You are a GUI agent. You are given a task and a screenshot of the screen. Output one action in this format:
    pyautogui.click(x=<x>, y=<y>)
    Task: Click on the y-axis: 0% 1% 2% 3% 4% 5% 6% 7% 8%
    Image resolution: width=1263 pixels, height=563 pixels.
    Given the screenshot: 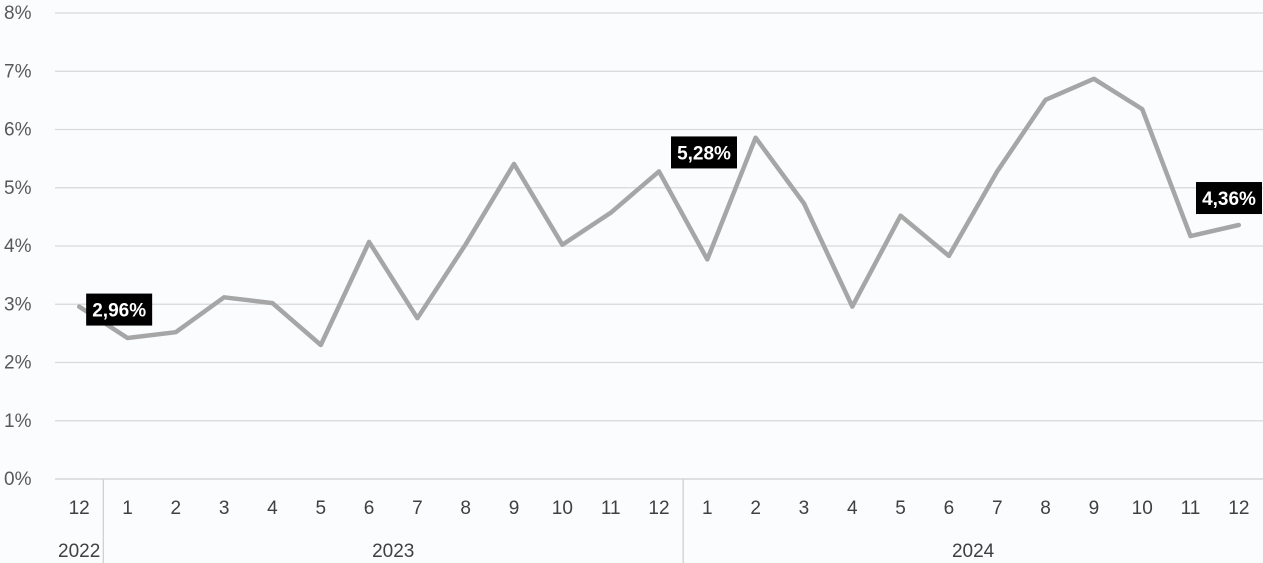 What is the action you would take?
    pyautogui.click(x=18, y=246)
    